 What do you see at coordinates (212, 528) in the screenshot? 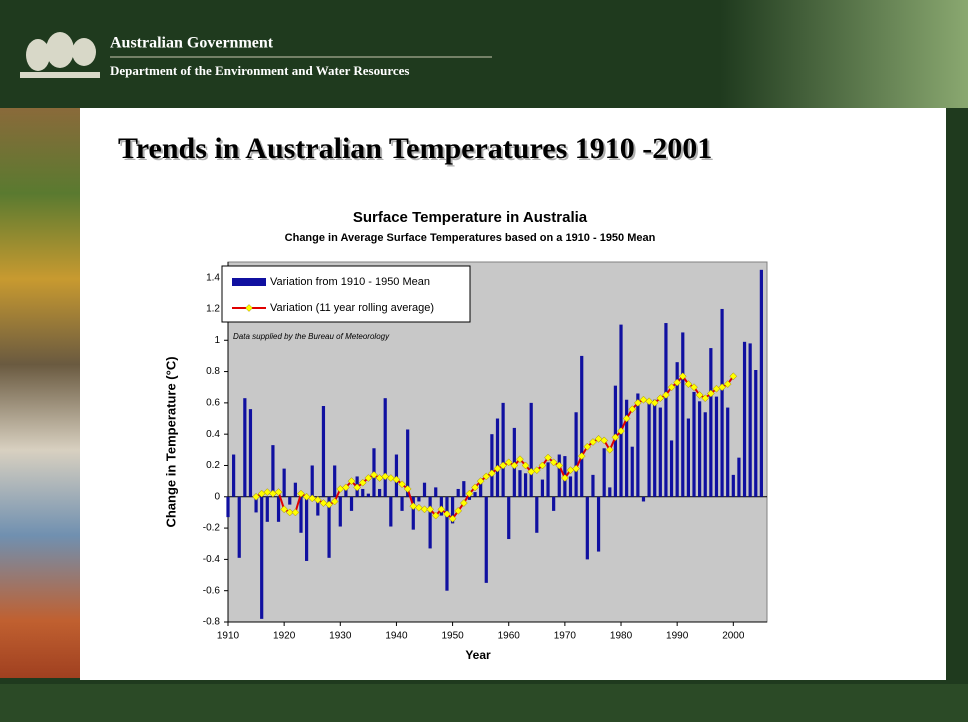
I see `y-tick-label: -0.2` at bounding box center [212, 528].